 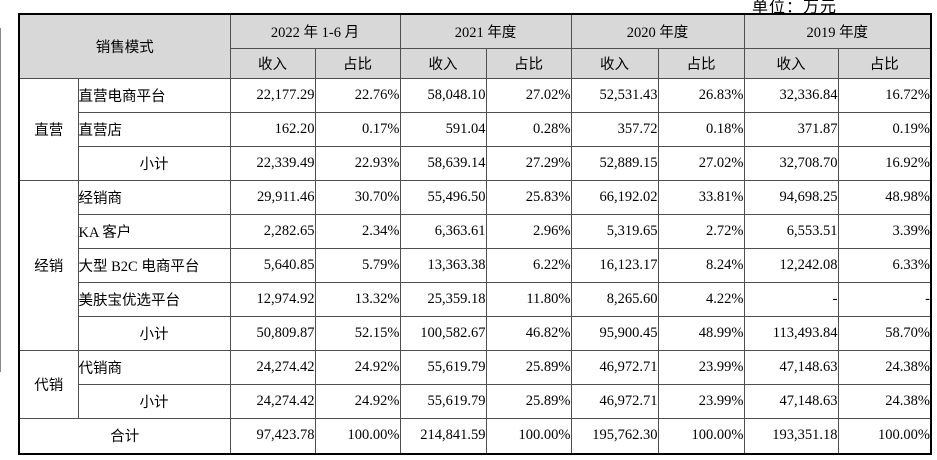 What do you see at coordinates (357, 299) in the screenshot?
I see `table-cell: 13.32%` at bounding box center [357, 299].